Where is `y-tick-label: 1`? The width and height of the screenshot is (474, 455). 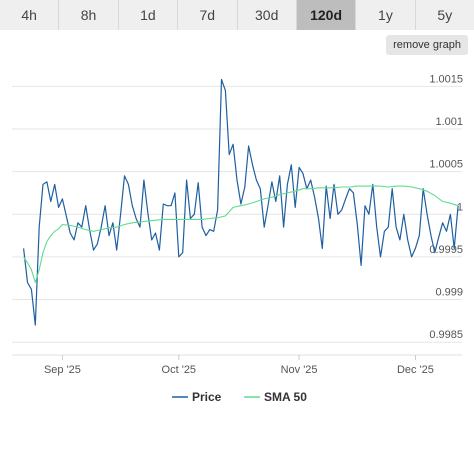 y-tick-label: 1 is located at coordinates (460, 207).